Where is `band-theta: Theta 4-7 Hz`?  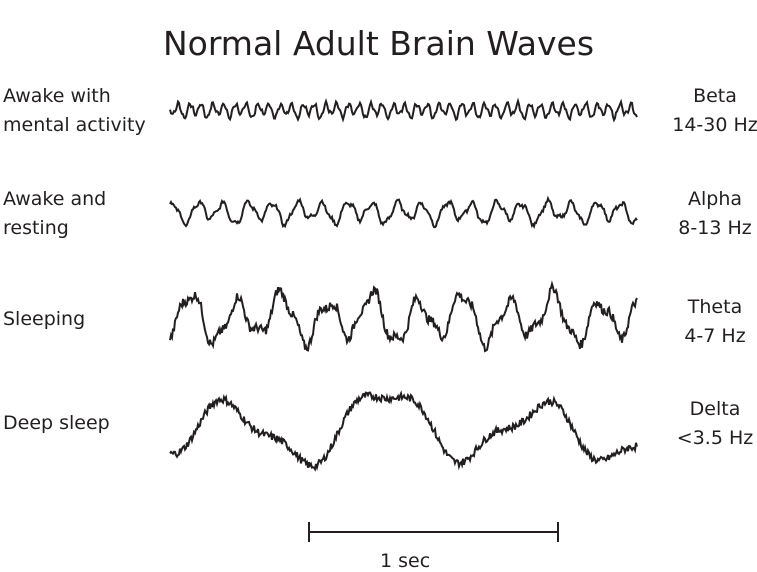
band-theta: Theta 4-7 Hz is located at coordinates (708, 322).